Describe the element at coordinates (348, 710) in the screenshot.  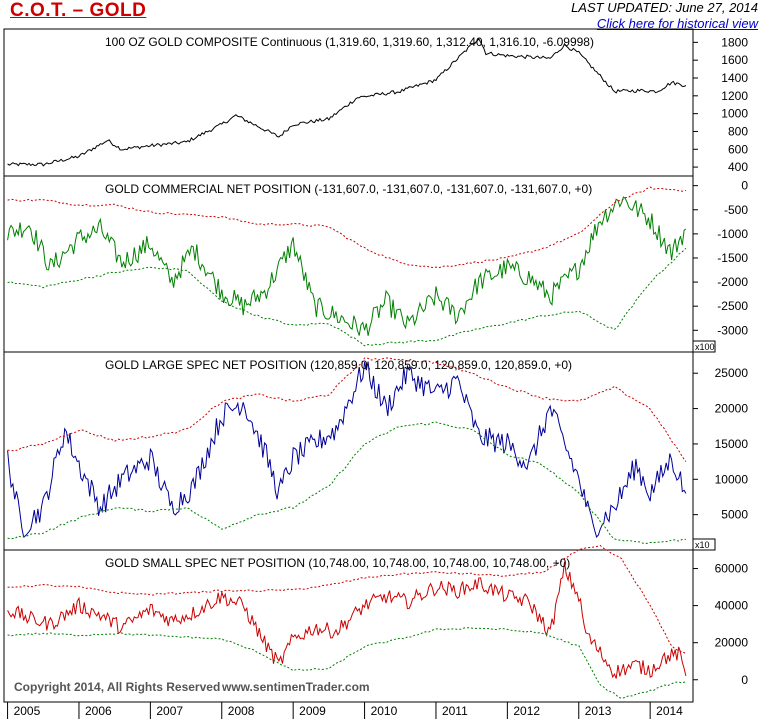
I see `x-axis: 2005 2006 2007 2008 2009 2010 2011 2012 2013 2014` at that location.